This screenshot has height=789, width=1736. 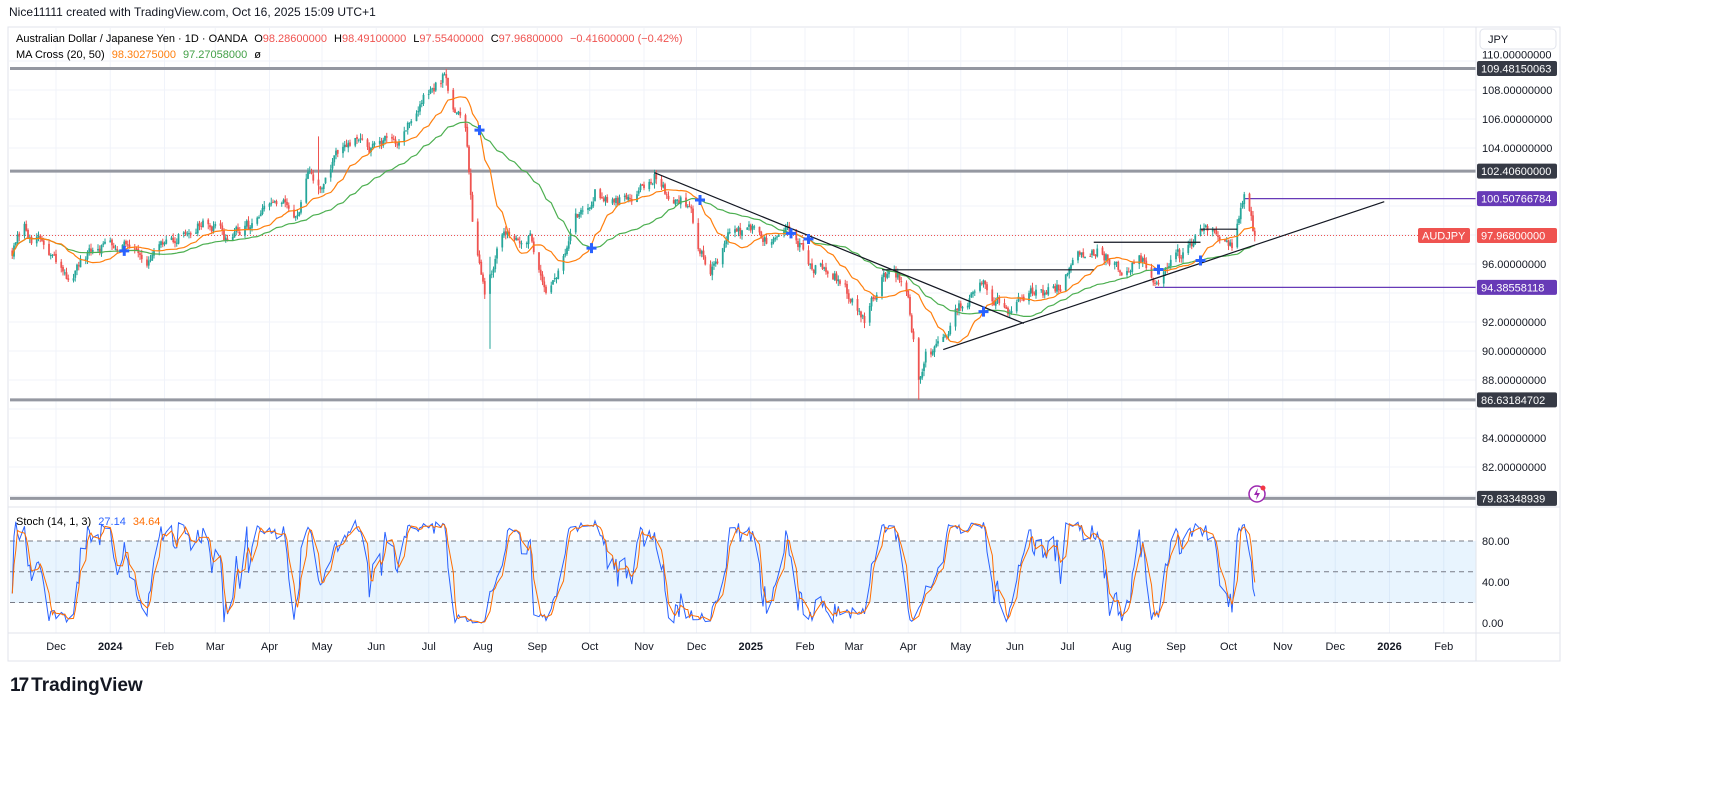 I want to click on trend-lines, so click(x=1019, y=261).